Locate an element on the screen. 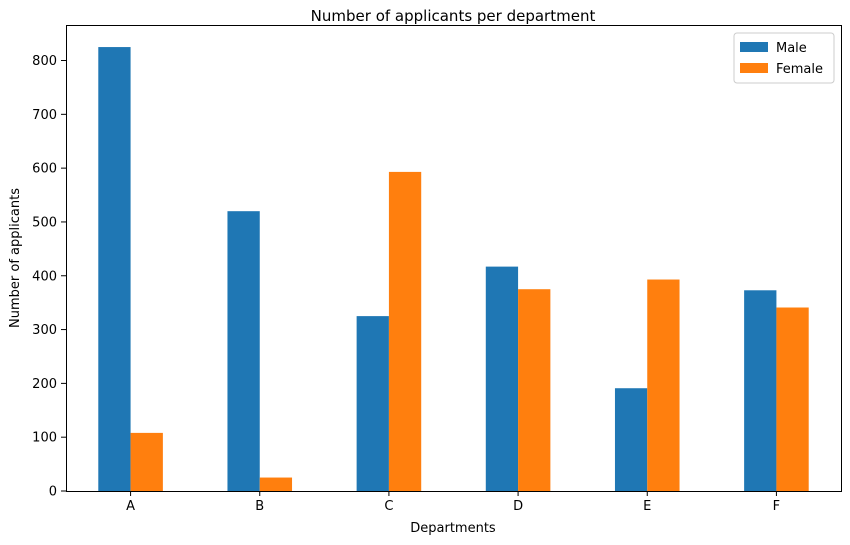  legend-swatch-female is located at coordinates (754, 68).